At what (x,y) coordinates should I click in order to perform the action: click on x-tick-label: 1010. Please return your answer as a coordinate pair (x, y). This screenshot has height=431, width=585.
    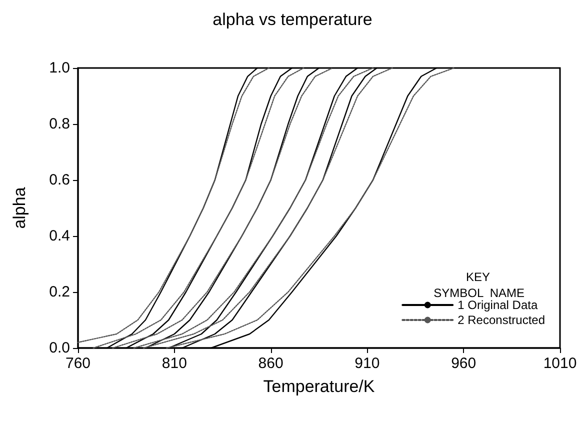
    Looking at the image, I should click on (560, 363).